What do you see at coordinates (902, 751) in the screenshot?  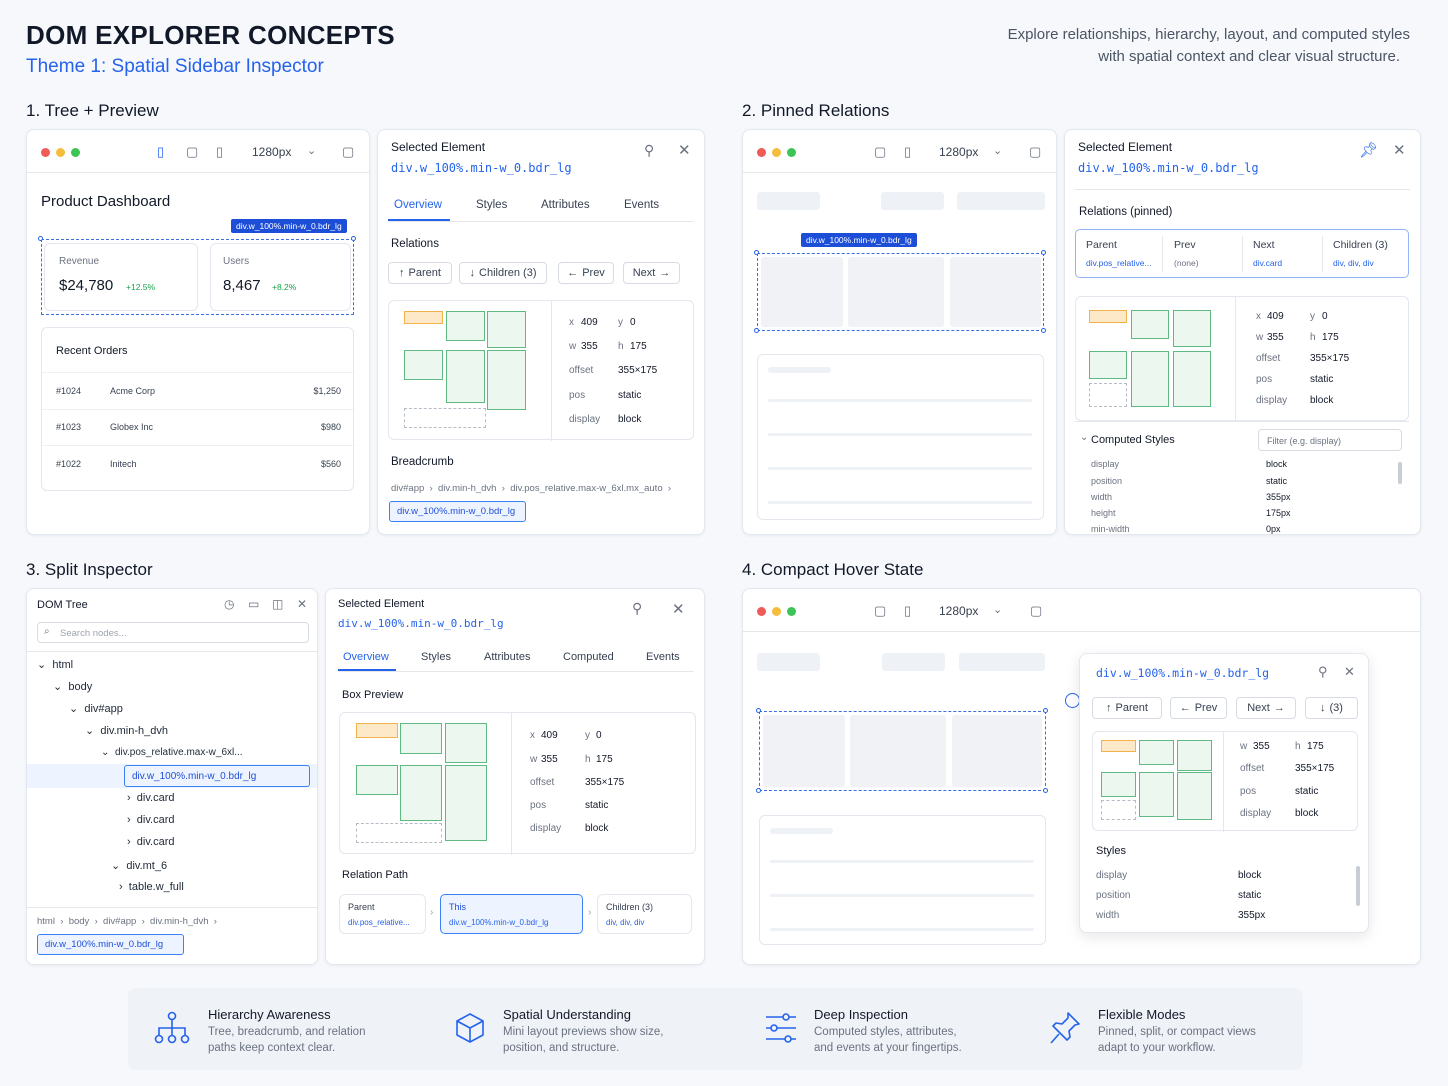 I see `hover-outline` at bounding box center [902, 751].